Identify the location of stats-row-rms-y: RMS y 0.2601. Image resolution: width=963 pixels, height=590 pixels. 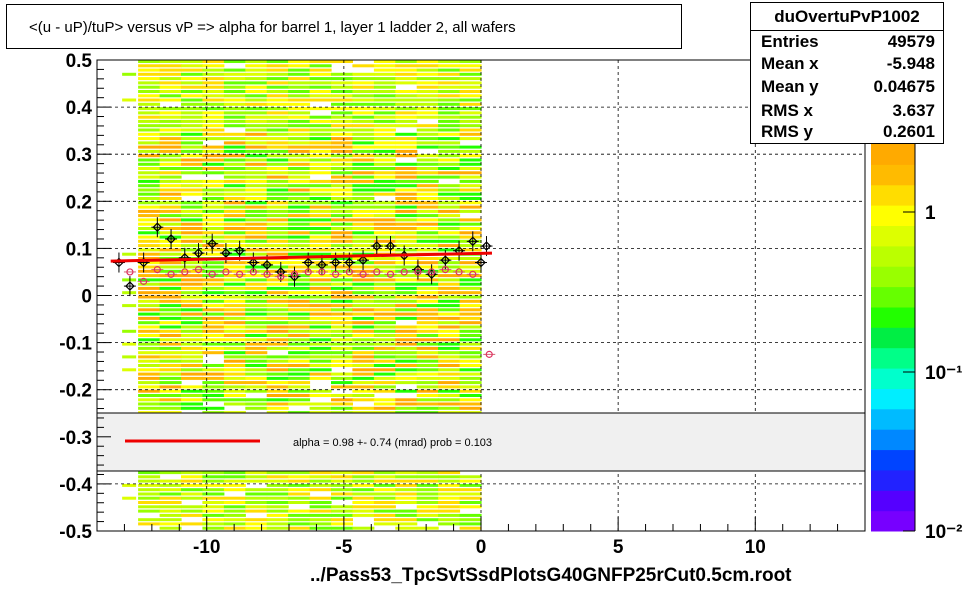
(848, 133).